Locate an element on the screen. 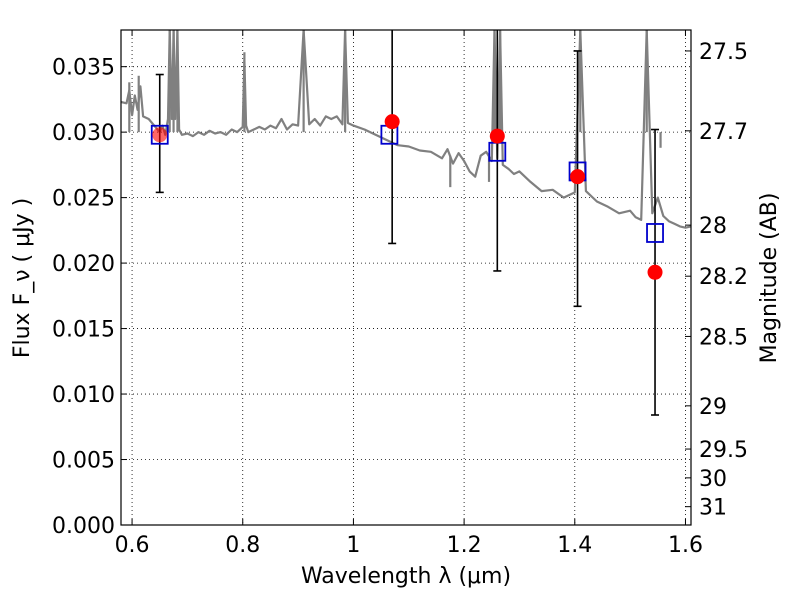 This screenshot has height=600, width=800. right-tick-label: 28.5 is located at coordinates (723, 337).